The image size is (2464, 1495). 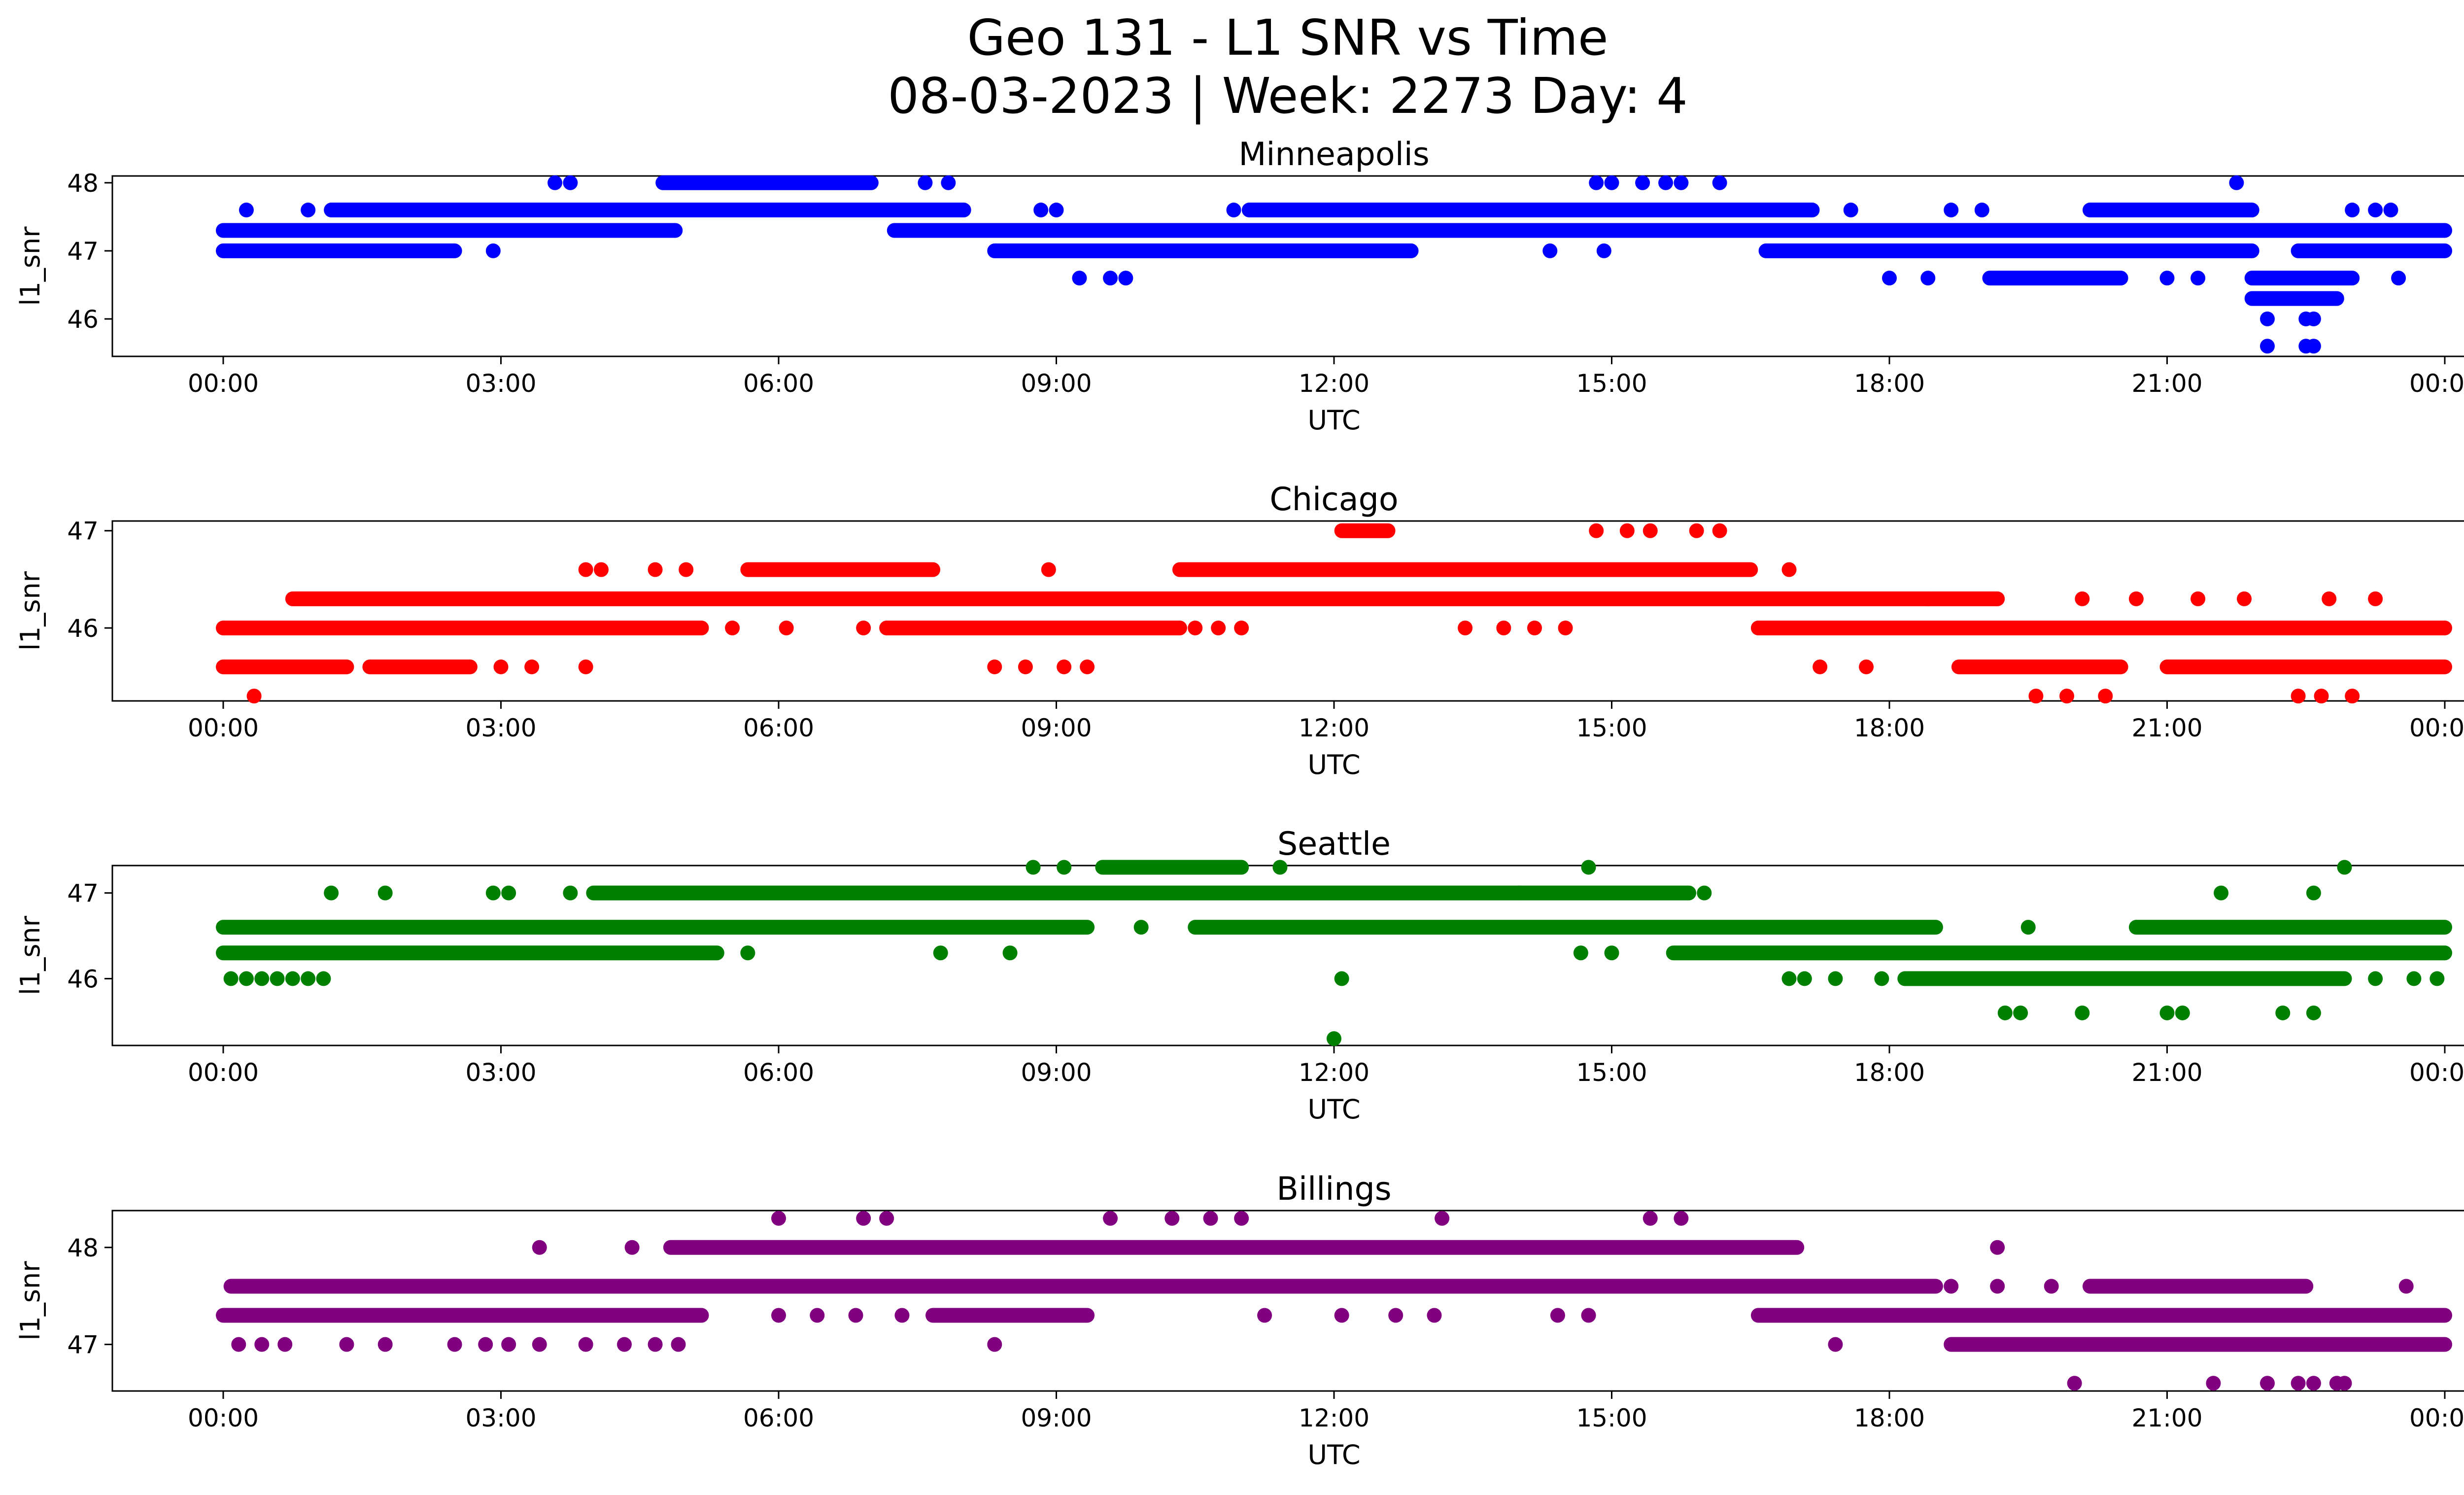 What do you see at coordinates (1334, 264) in the screenshot?
I see `scatter-series` at bounding box center [1334, 264].